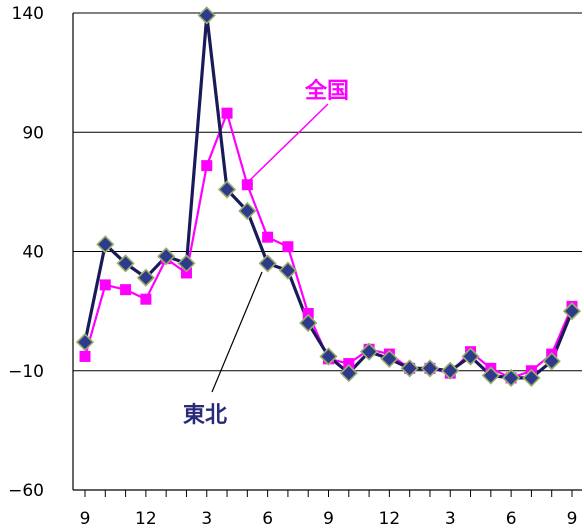 The image size is (584, 531). Describe the element at coordinates (28, 14) in the screenshot. I see `y-tick-label-0: 140` at that location.